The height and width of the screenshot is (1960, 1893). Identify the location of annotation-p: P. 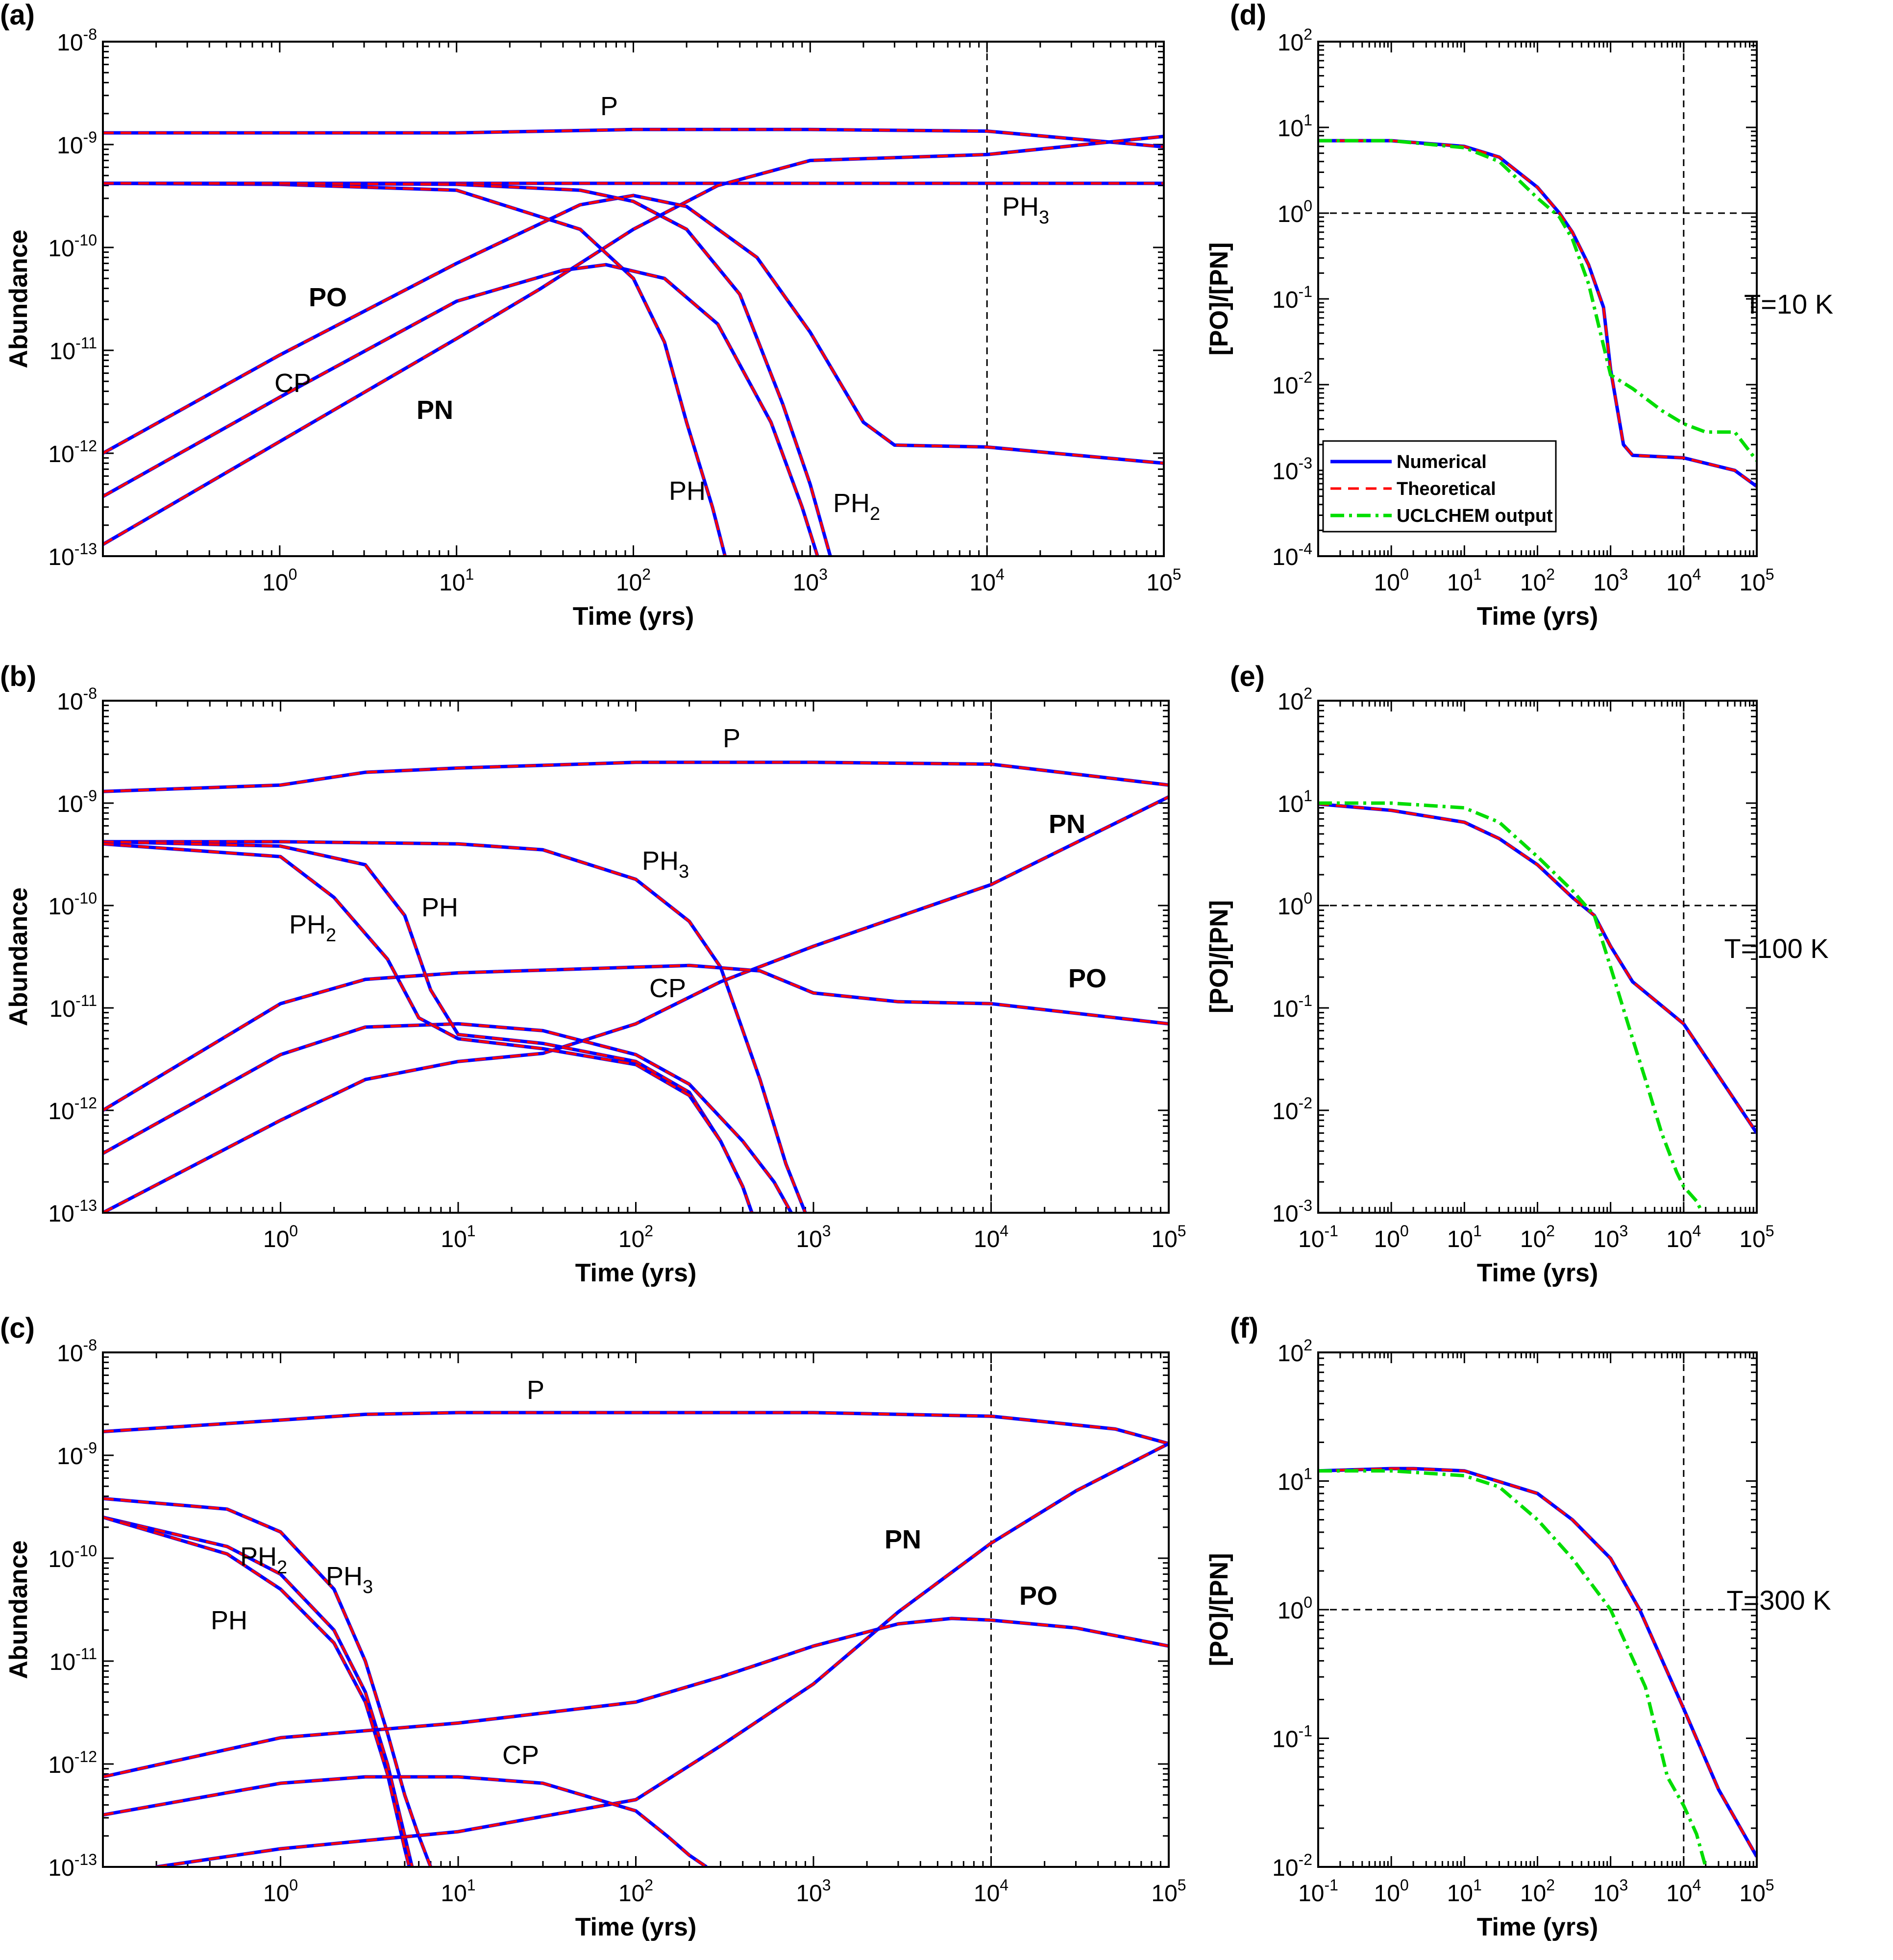
(609, 106).